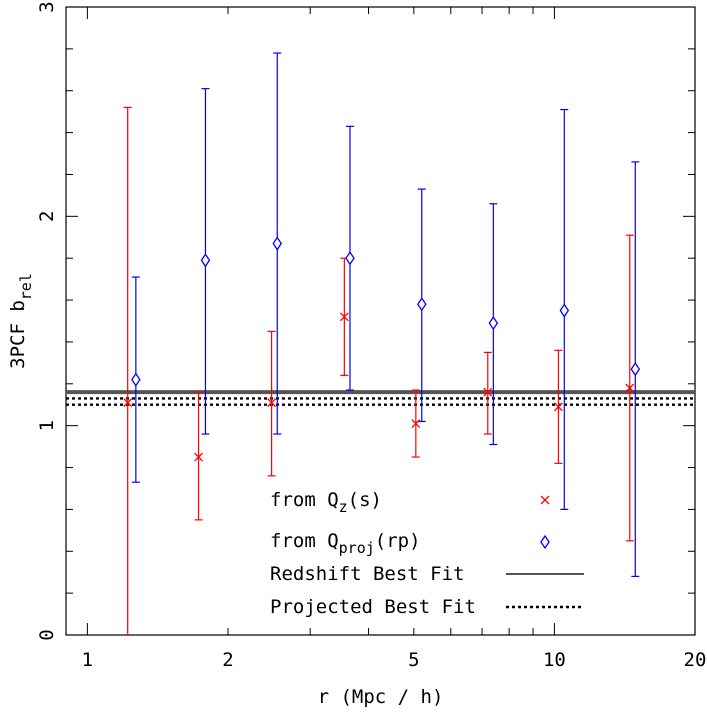  Describe the element at coordinates (47, 216) in the screenshot. I see `y-tick-label: 2` at that location.